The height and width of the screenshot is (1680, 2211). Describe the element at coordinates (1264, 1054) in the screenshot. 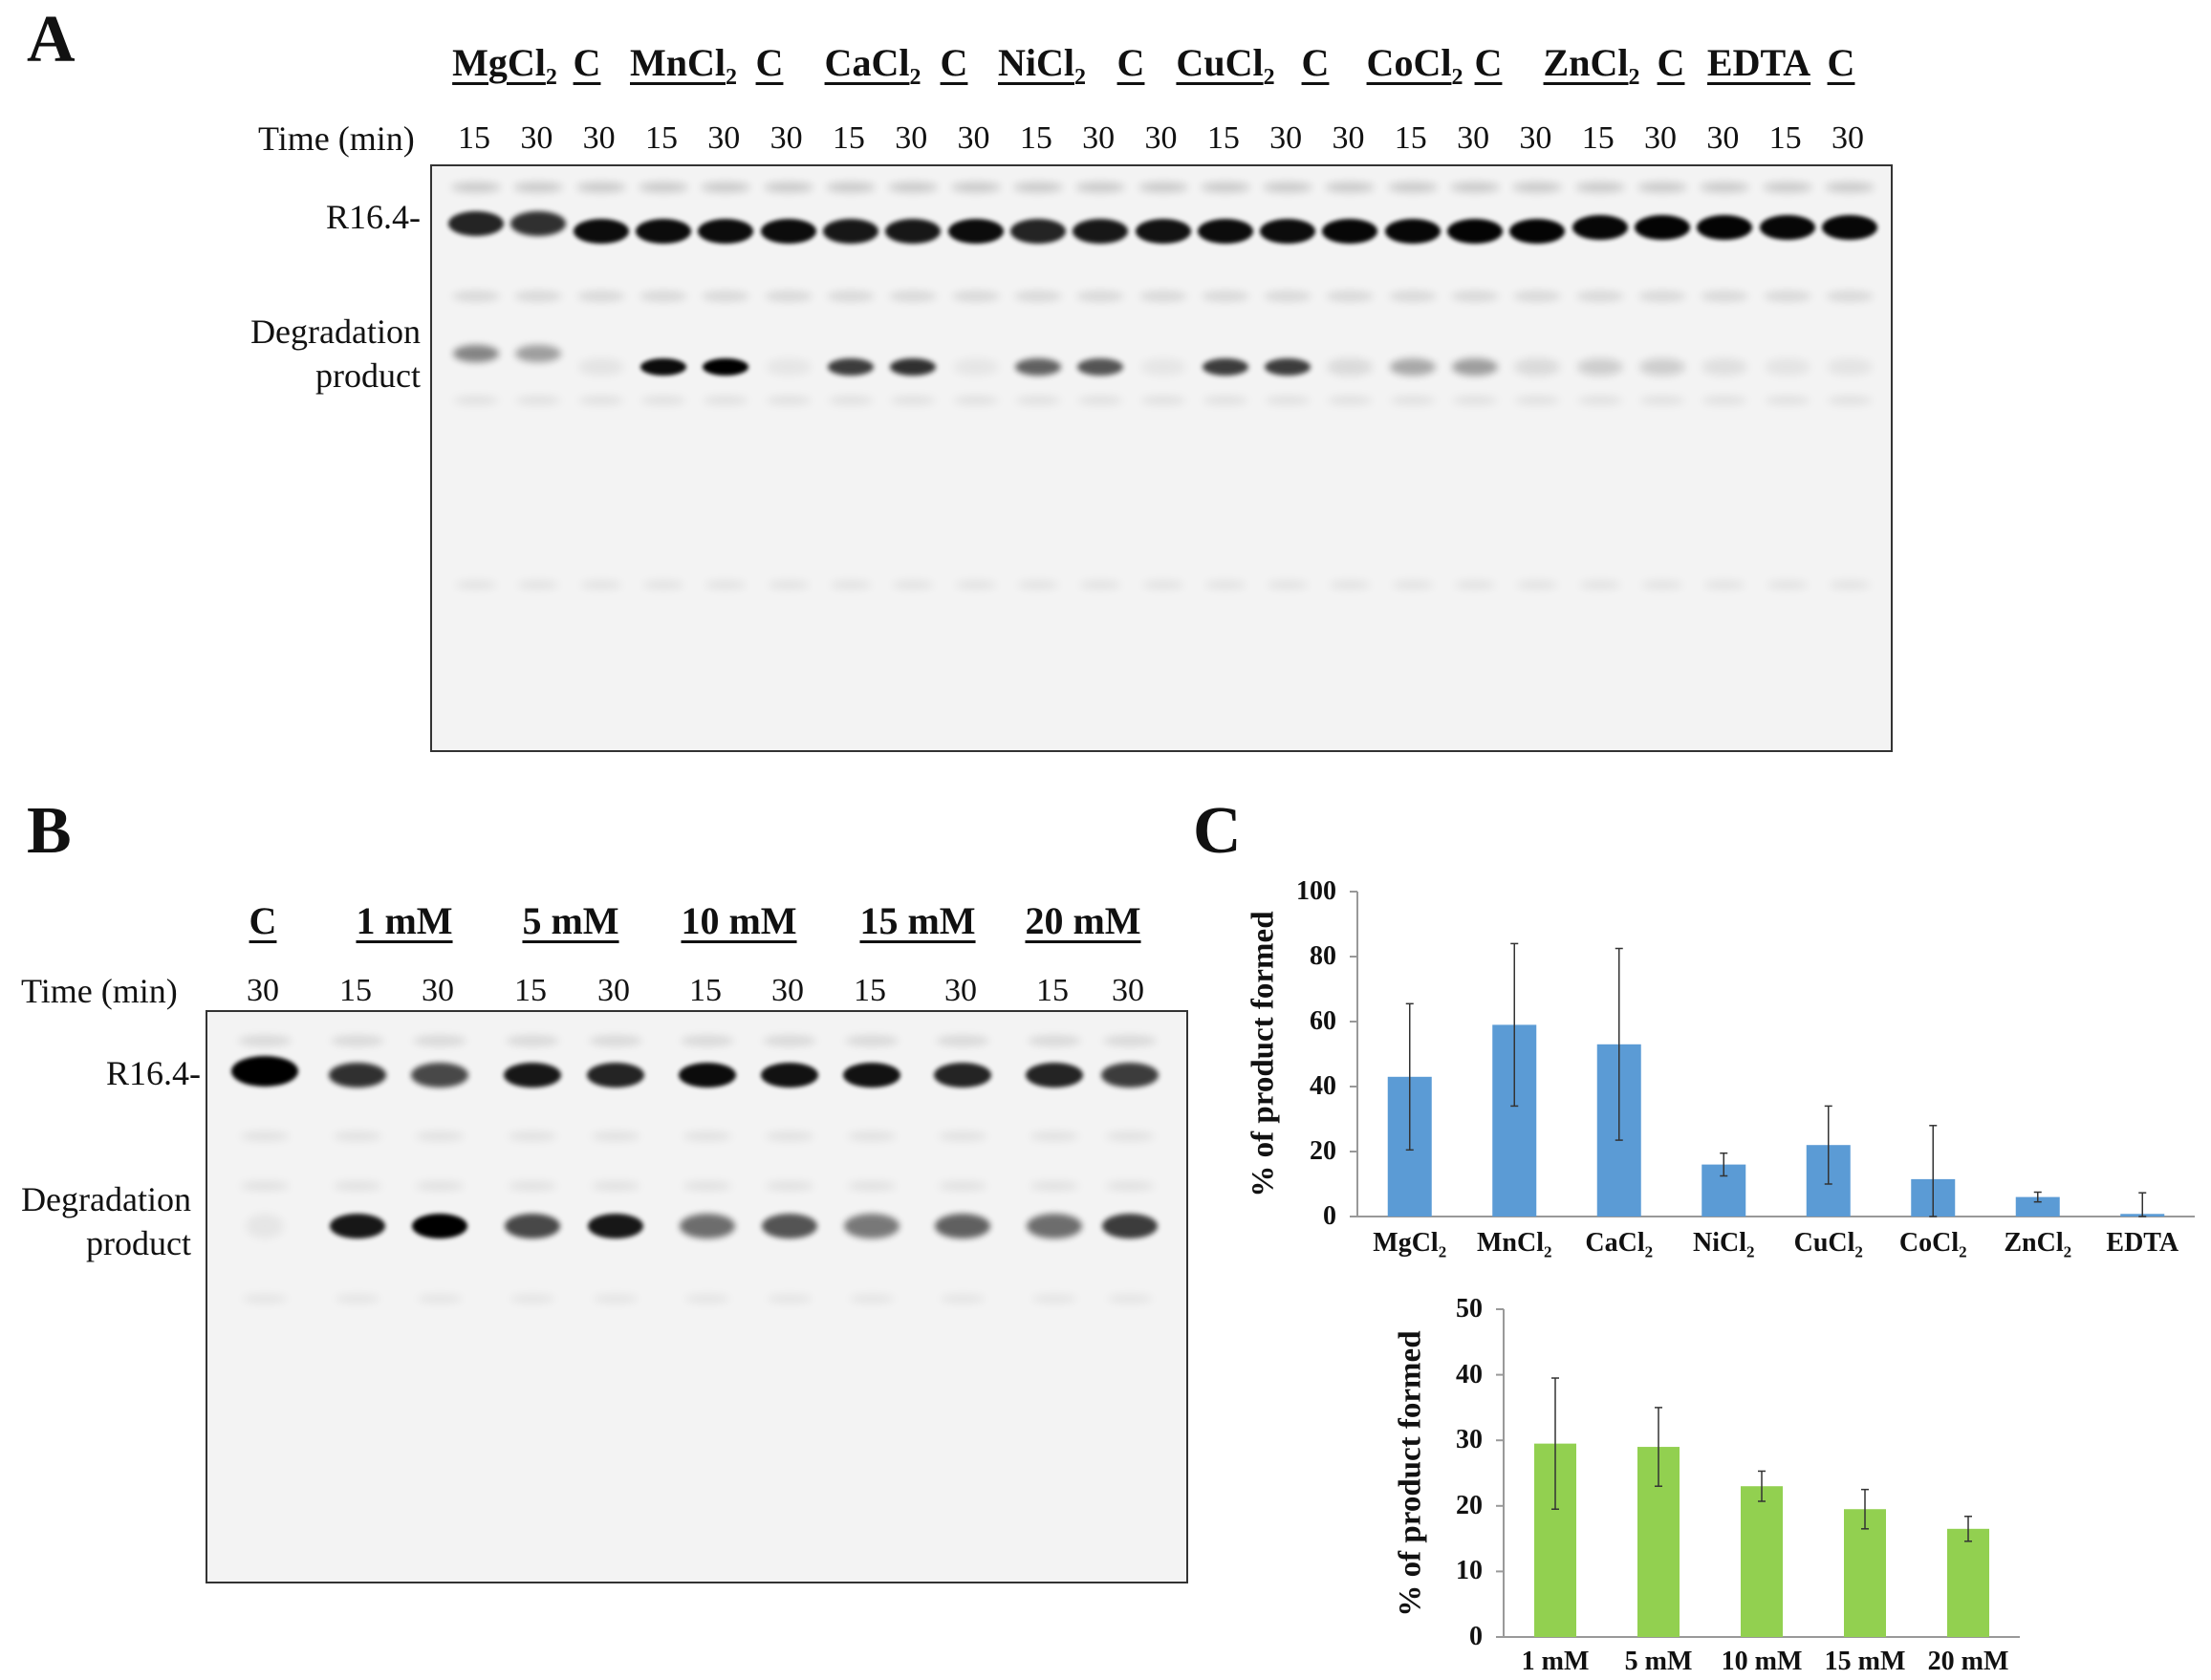

I see `chart-0-ylabel: % of product formed` at that location.